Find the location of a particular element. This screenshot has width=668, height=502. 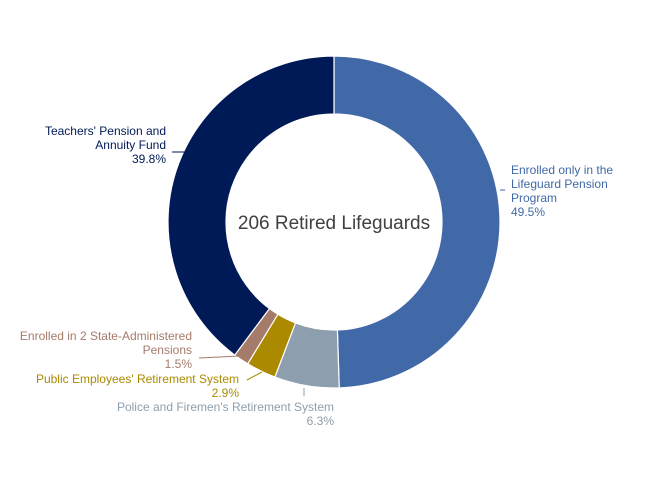

slice-label-public-employees-retirement-system: Public Employees' Retirement System 2.9% is located at coordinates (137, 386).